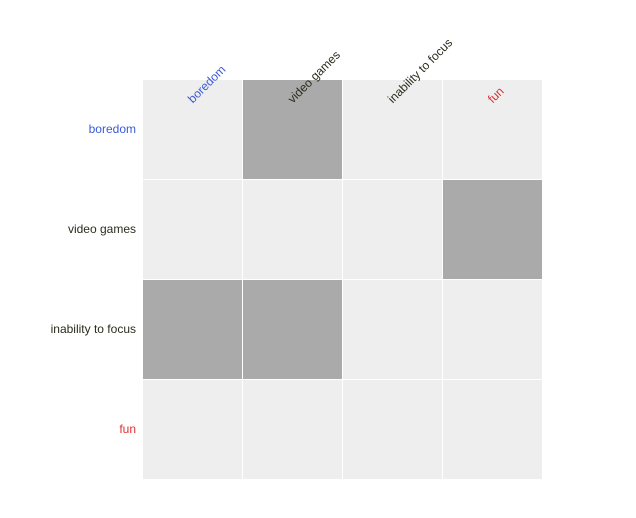 This screenshot has height=518, width=636. What do you see at coordinates (101, 229) in the screenshot?
I see `row-label: video games` at bounding box center [101, 229].